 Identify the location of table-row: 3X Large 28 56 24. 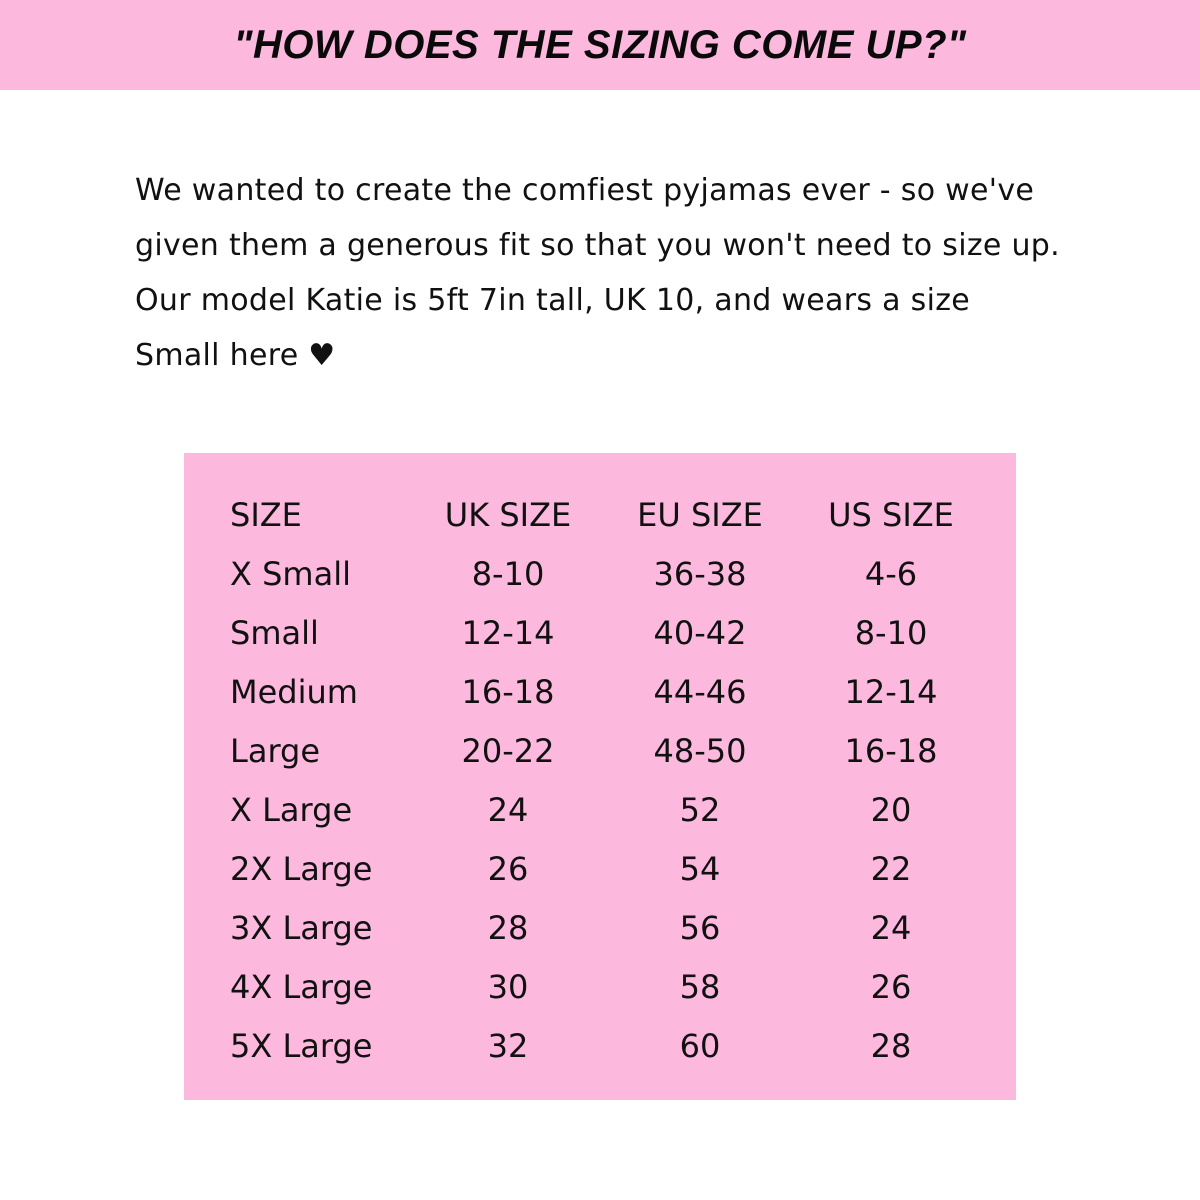
(600, 928).